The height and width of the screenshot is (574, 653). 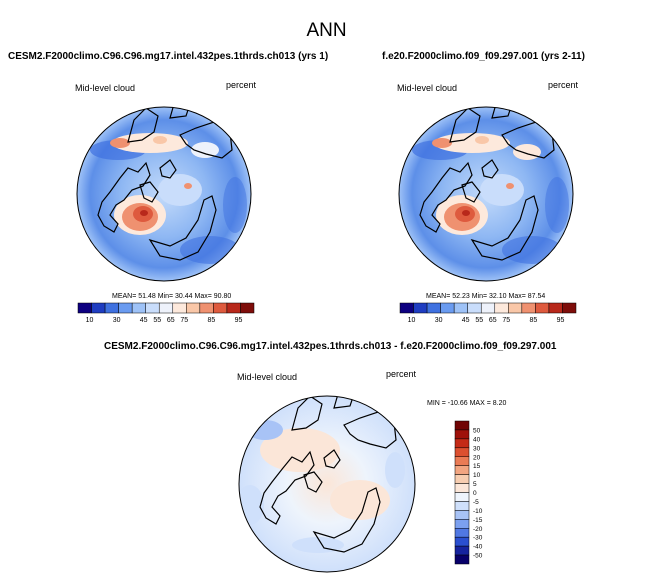 I want to click on right-colorbar-tick-label: 65, so click(x=493, y=320).